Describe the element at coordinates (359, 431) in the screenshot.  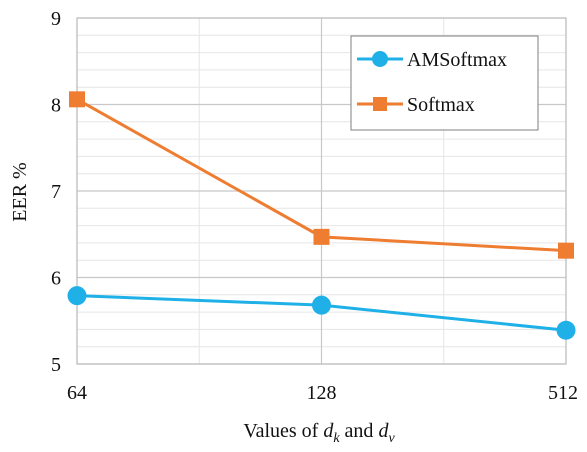
I see `x-axis-label-middle: and` at that location.